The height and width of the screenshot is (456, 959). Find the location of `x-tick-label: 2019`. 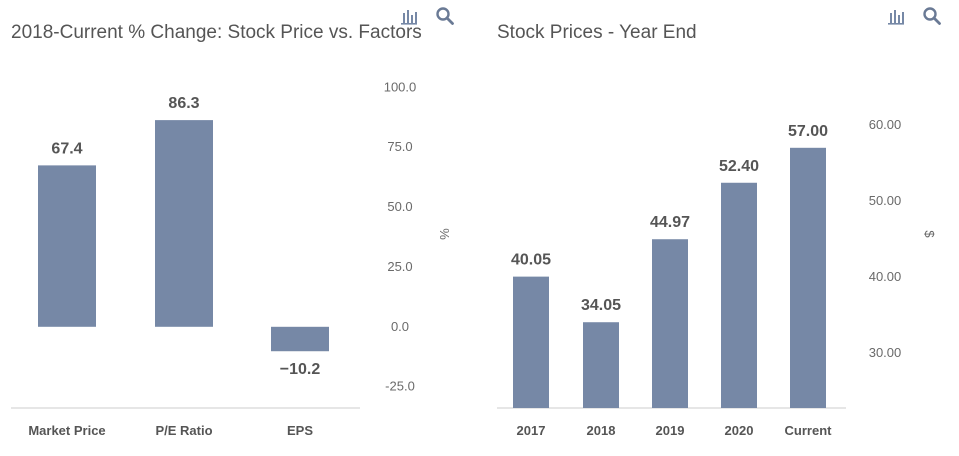

x-tick-label: 2019 is located at coordinates (670, 430).